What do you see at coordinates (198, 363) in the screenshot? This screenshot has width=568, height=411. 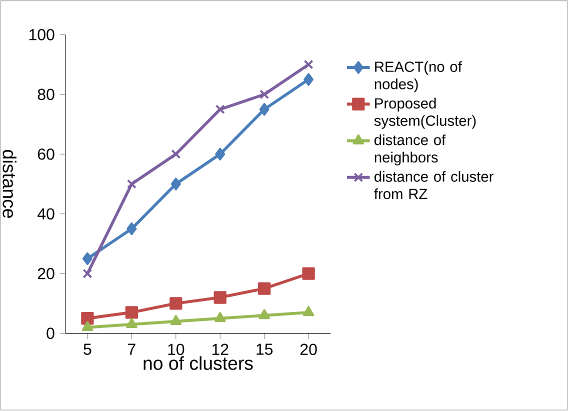 I see `x-axis-title: no of clusters` at bounding box center [198, 363].